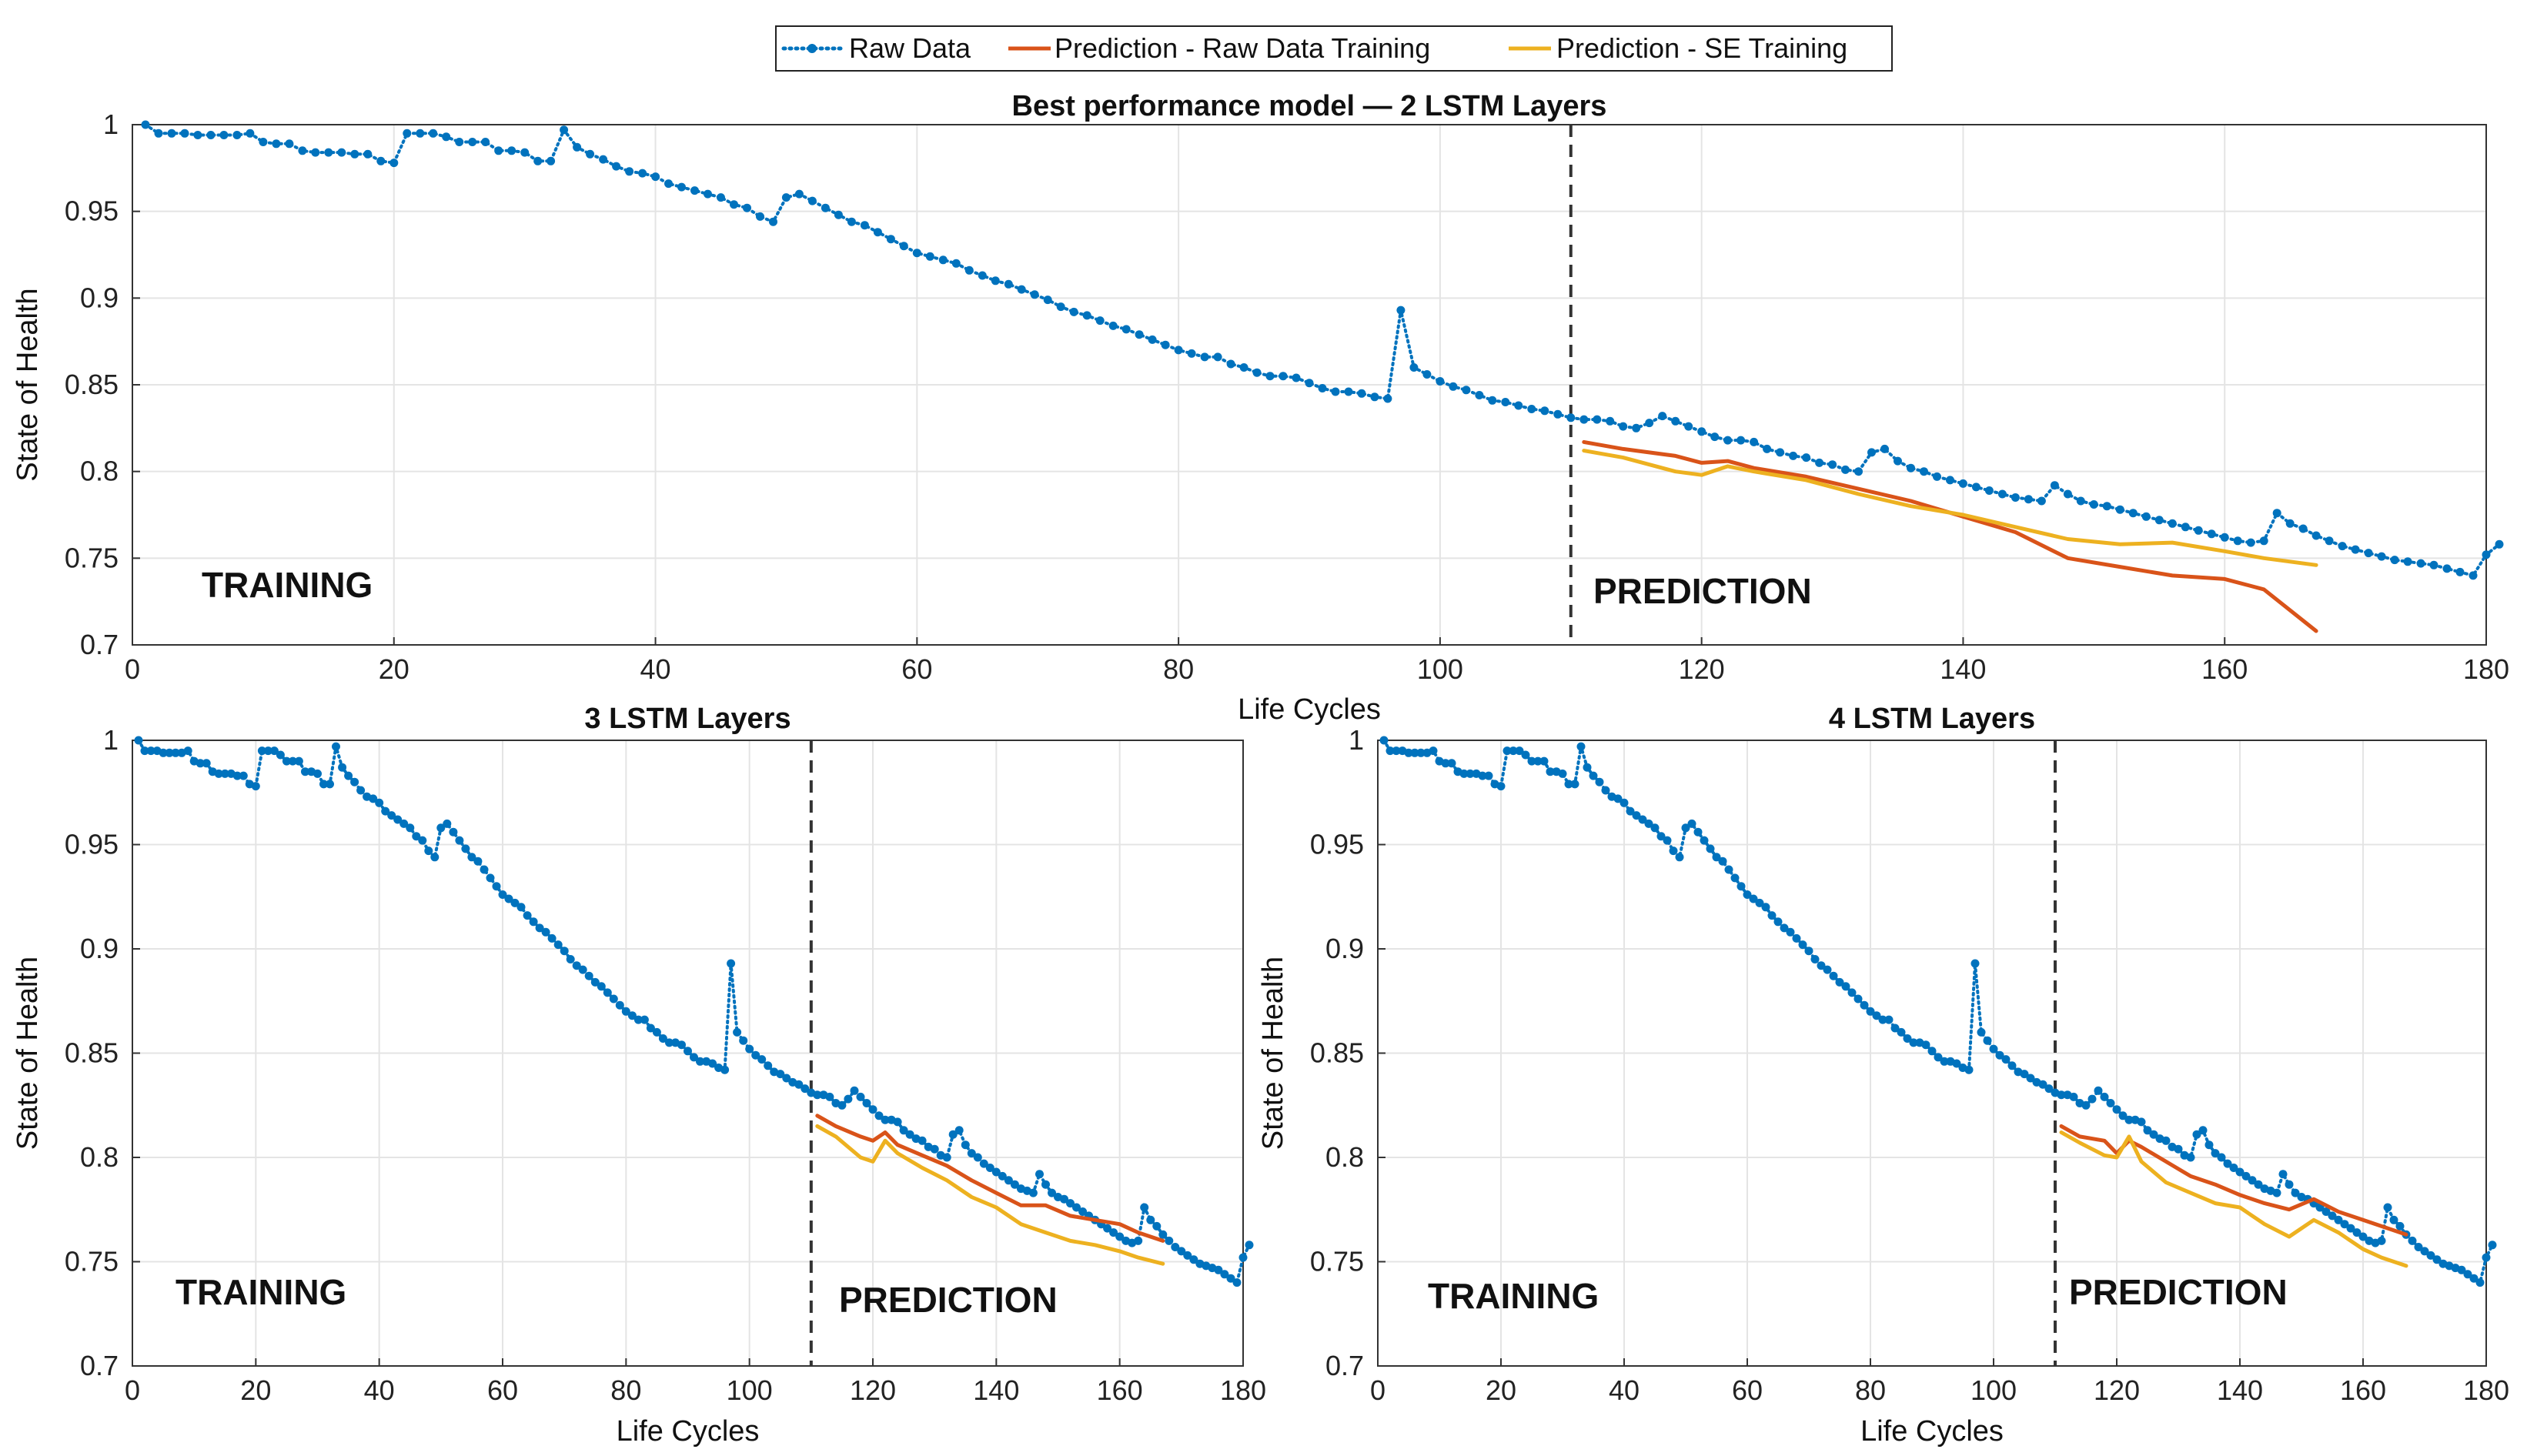  Describe the element at coordinates (132, 669) in the screenshot. I see `x-tick-label: 0` at that location.